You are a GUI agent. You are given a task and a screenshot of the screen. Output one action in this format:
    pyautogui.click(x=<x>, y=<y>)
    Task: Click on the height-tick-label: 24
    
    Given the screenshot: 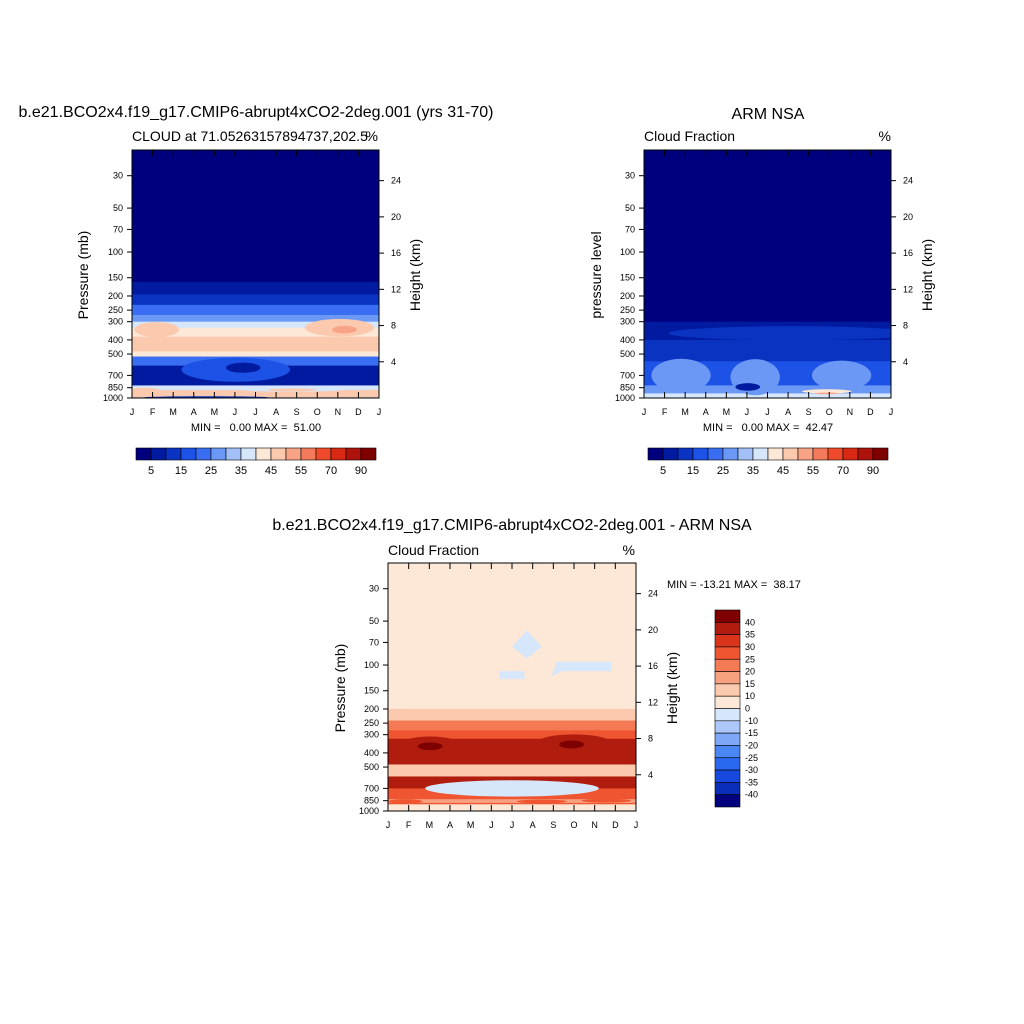 What is the action you would take?
    pyautogui.click(x=653, y=594)
    